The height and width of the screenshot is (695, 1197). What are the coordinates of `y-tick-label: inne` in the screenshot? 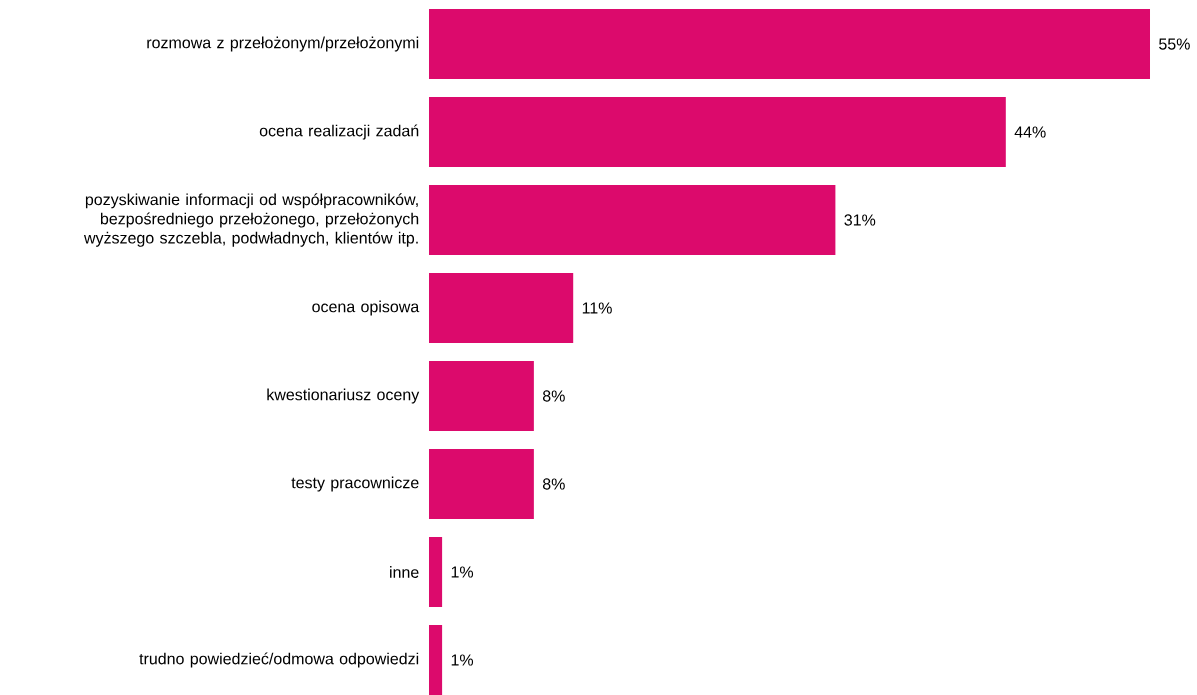 It's located at (404, 572).